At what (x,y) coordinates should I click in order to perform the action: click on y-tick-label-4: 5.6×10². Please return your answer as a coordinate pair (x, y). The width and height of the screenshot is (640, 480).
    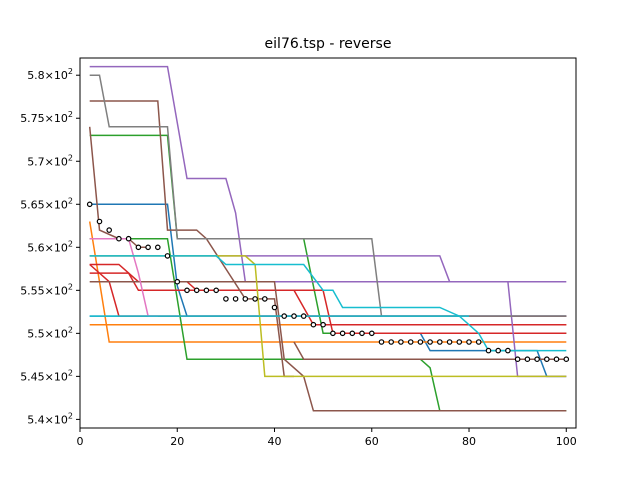
    Looking at the image, I should click on (50, 246).